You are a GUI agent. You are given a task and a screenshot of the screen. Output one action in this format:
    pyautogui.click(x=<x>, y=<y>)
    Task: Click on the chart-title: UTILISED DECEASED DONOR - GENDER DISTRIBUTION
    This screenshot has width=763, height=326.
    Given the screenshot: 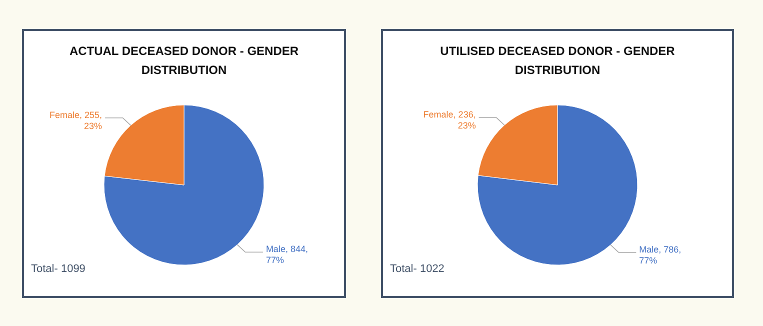 What is the action you would take?
    pyautogui.click(x=558, y=60)
    